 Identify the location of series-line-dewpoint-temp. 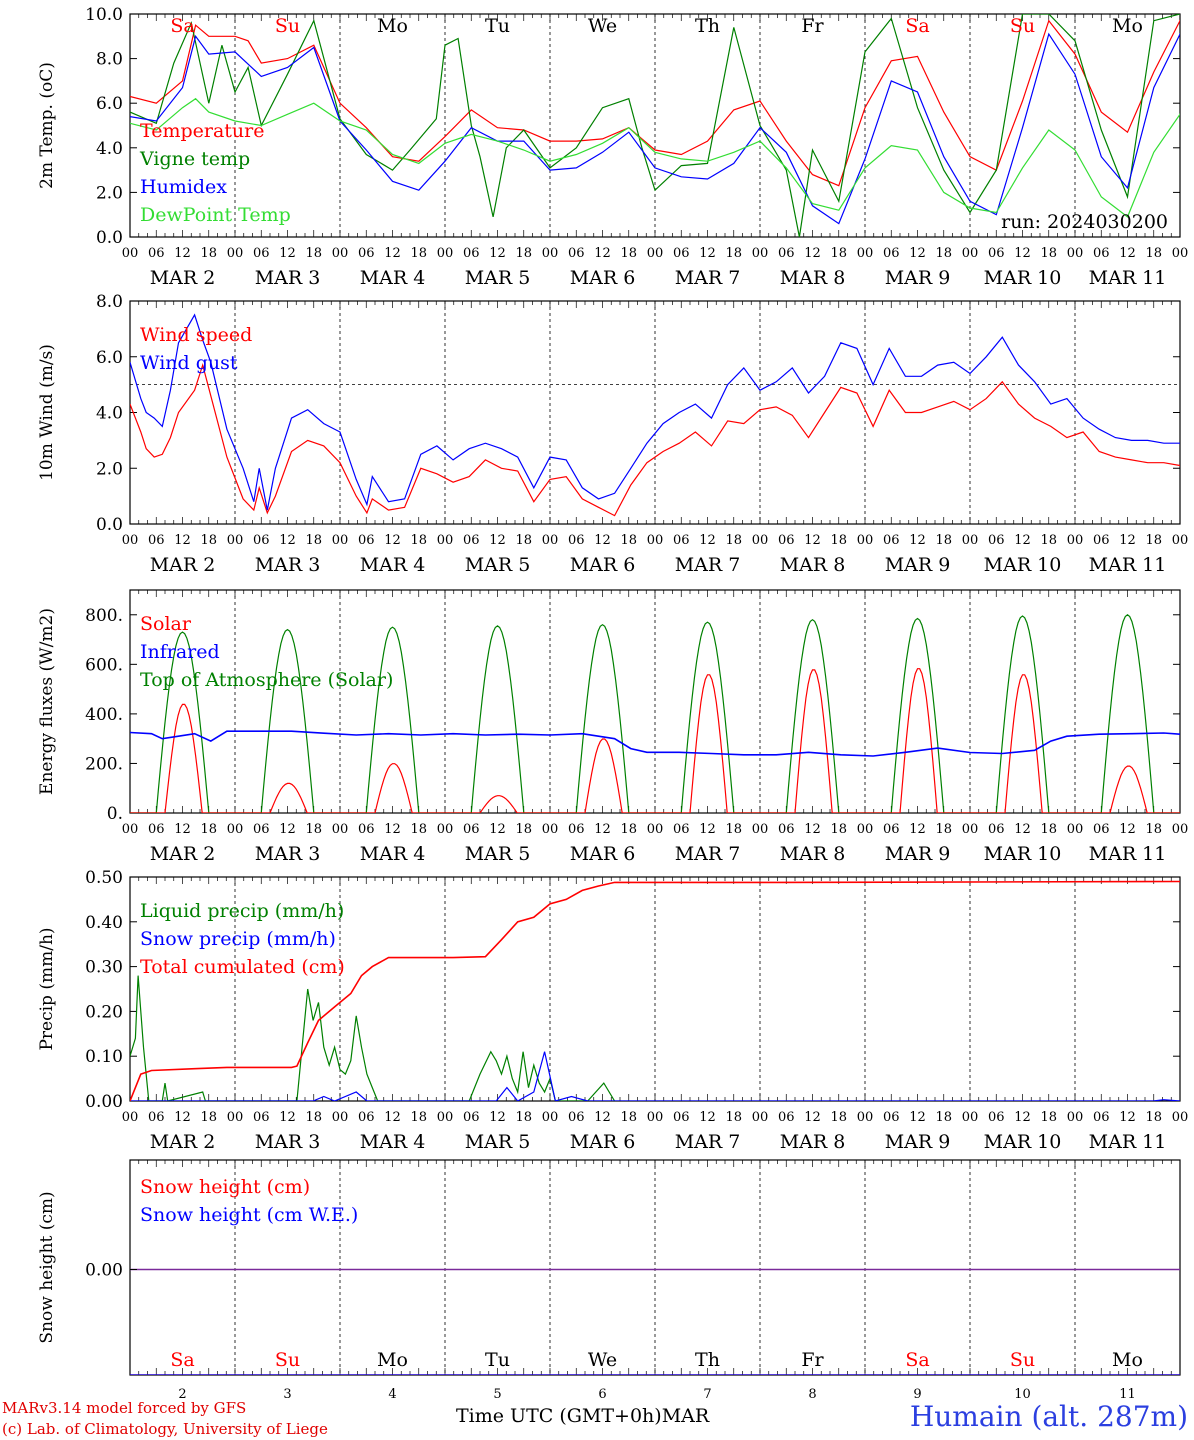
(655, 157).